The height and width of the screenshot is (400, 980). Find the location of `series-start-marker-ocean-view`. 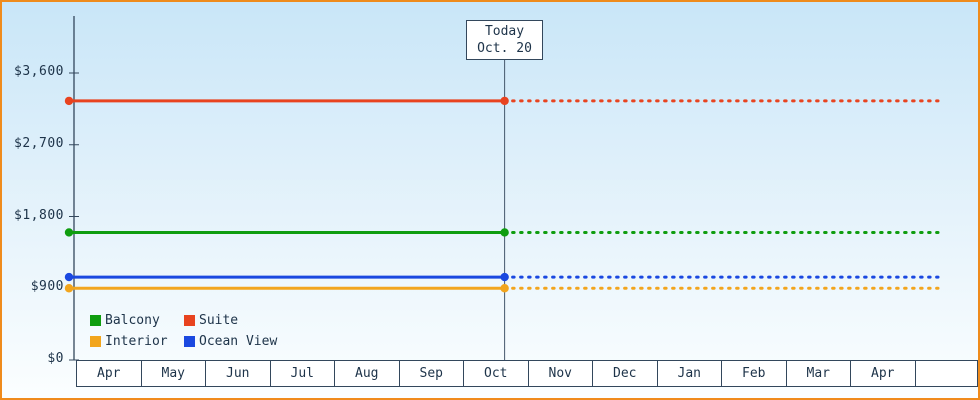

series-start-marker-ocean-view is located at coordinates (69, 277).